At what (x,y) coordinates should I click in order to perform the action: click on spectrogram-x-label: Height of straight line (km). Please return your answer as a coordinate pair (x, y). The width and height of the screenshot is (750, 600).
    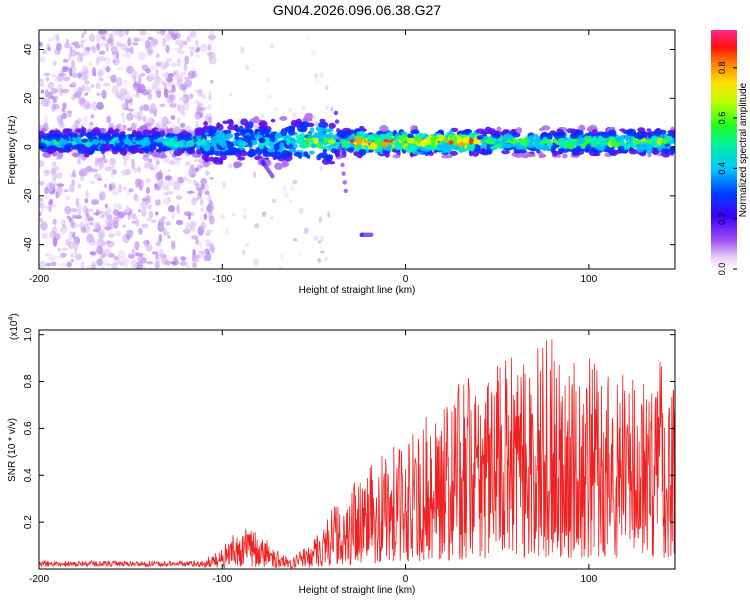
    Looking at the image, I should click on (357, 290).